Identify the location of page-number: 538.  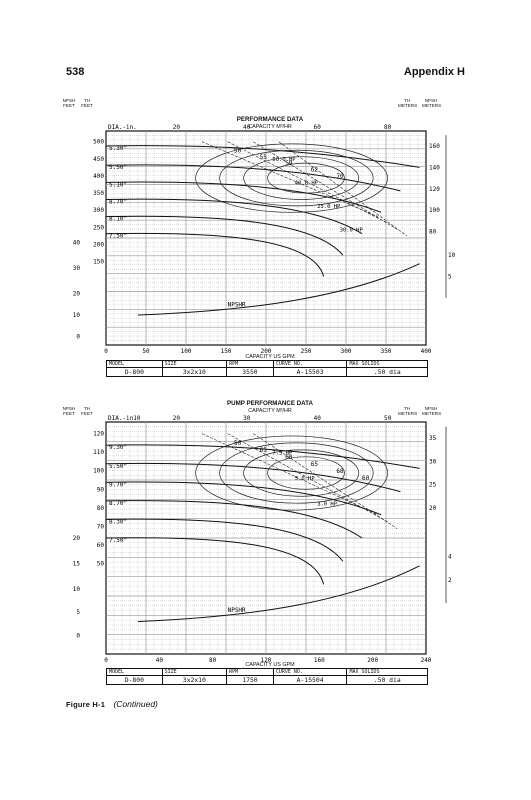
(75, 72).